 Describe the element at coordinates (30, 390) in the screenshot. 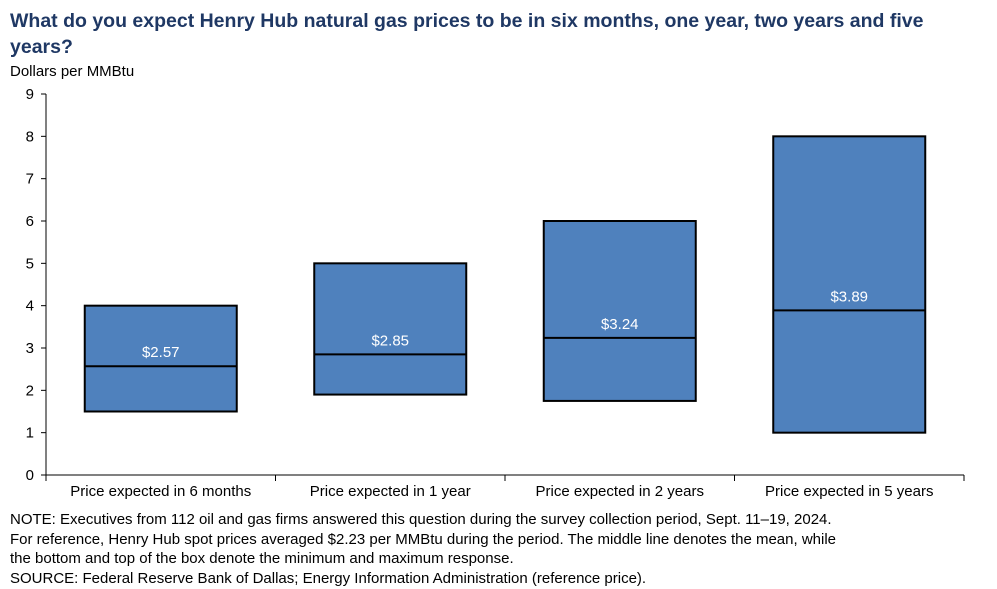

I see `y-tick-label: 2` at that location.